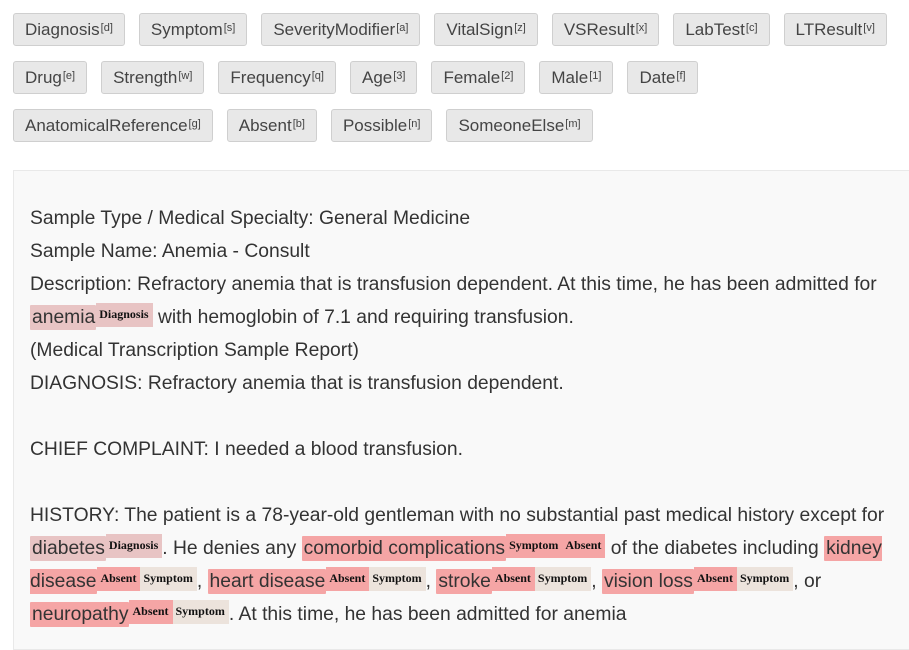 This screenshot has width=909, height=650. I want to click on tag-anatomical-reference: AnatomicalReference [g], so click(113, 125).